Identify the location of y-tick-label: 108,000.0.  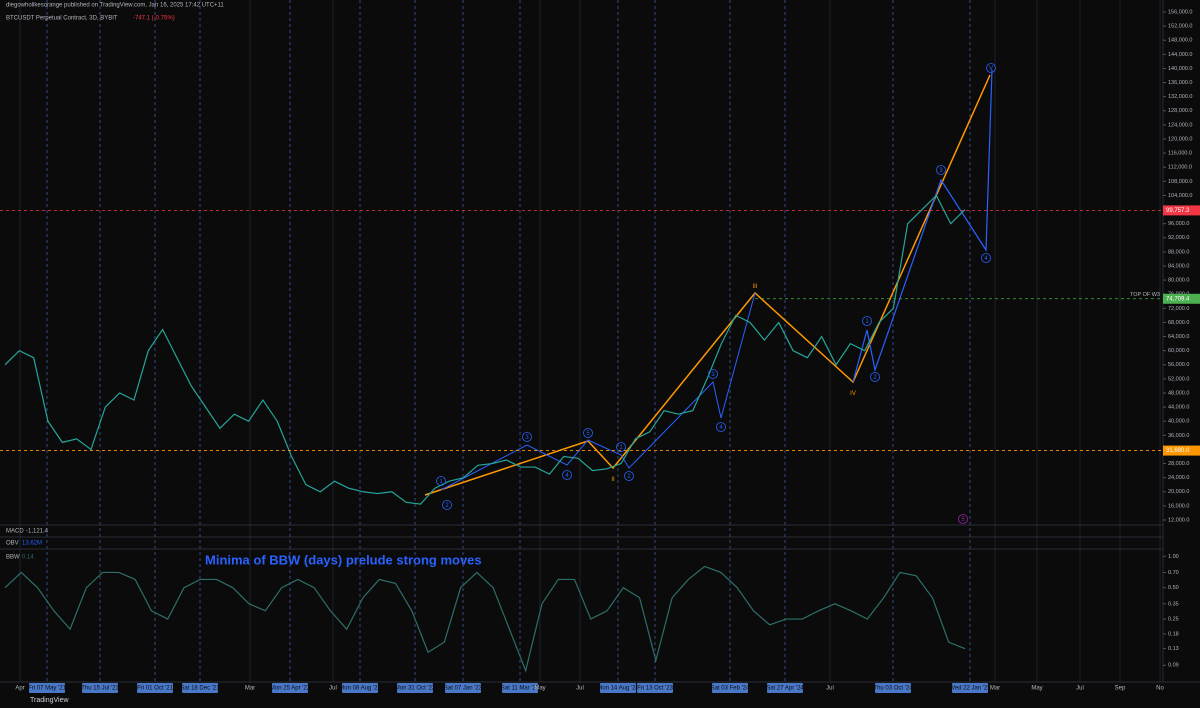
(1180, 182).